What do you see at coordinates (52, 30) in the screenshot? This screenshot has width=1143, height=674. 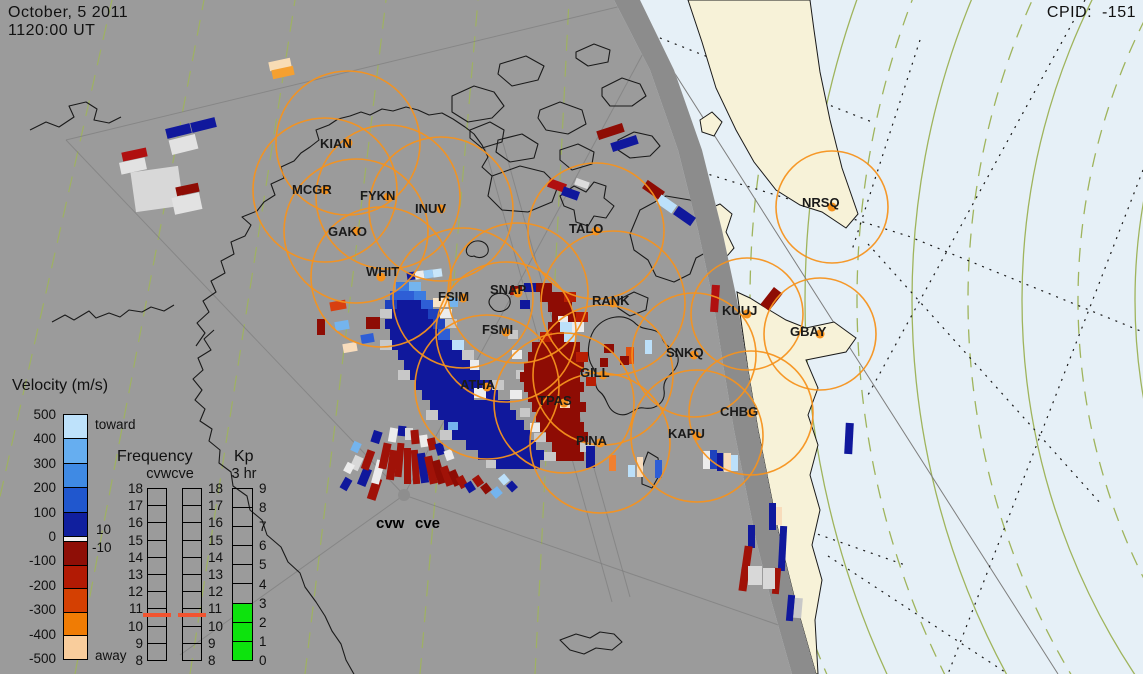 I see `time-label: 1120:00 UT` at bounding box center [52, 30].